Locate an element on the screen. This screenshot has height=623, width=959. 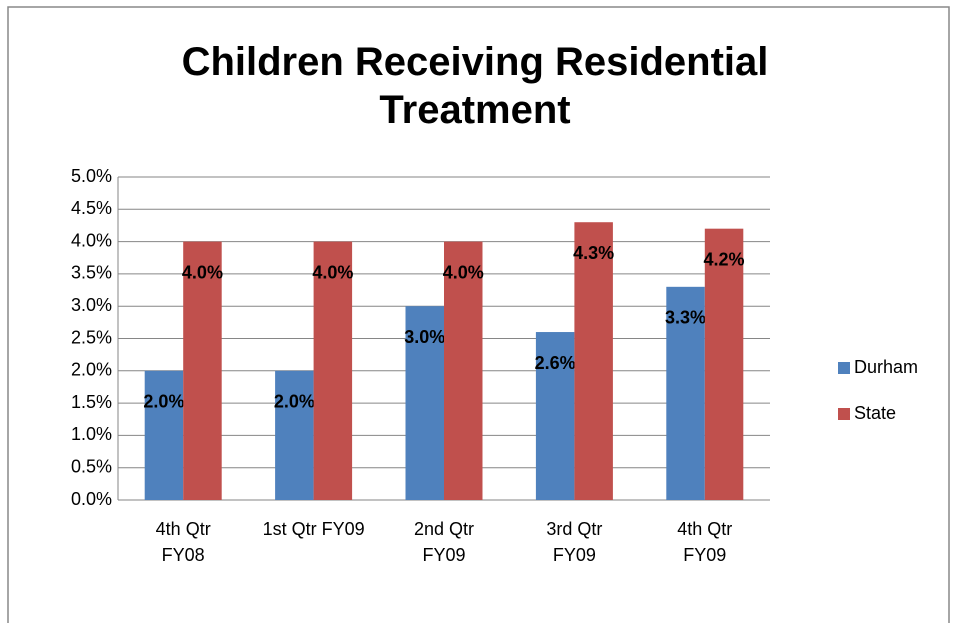
legend-label: State is located at coordinates (875, 413).